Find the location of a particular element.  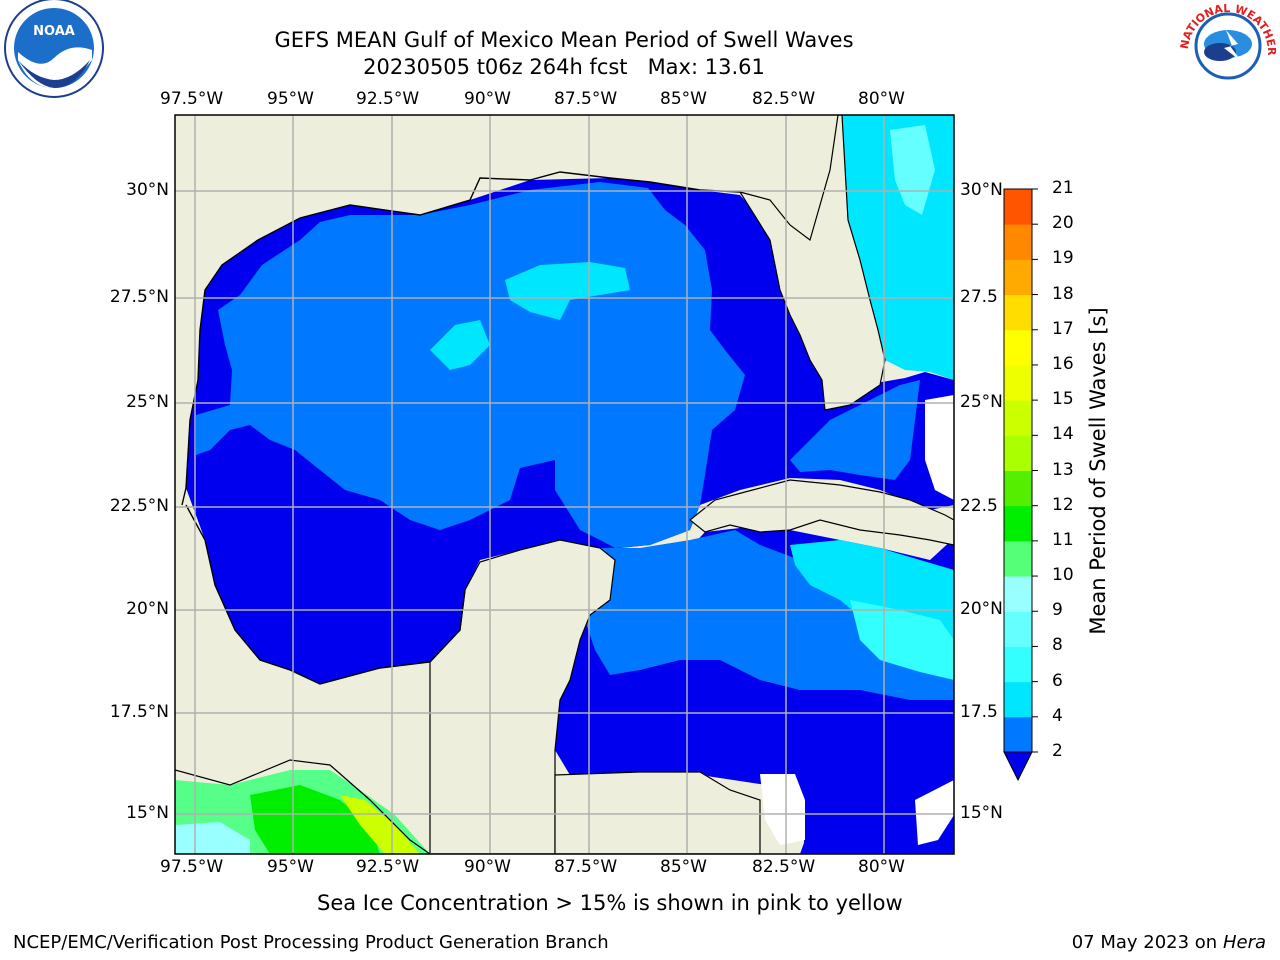

colorbar-tick-label: 20 is located at coordinates (1063, 223).